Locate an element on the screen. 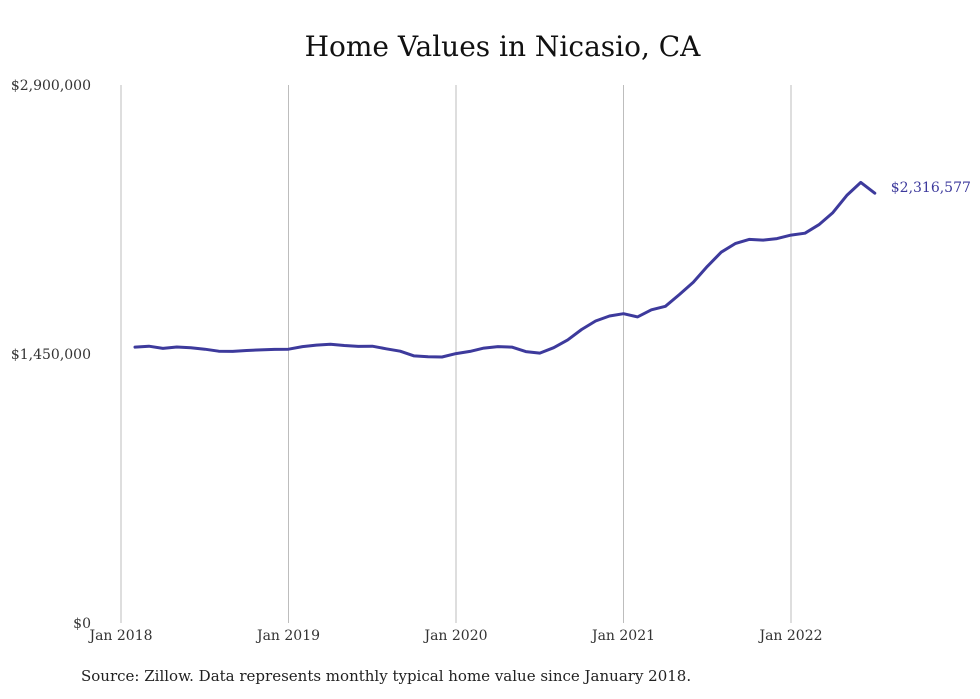 The width and height of the screenshot is (980, 699). data-labels: $2,316,577 is located at coordinates (931, 188).